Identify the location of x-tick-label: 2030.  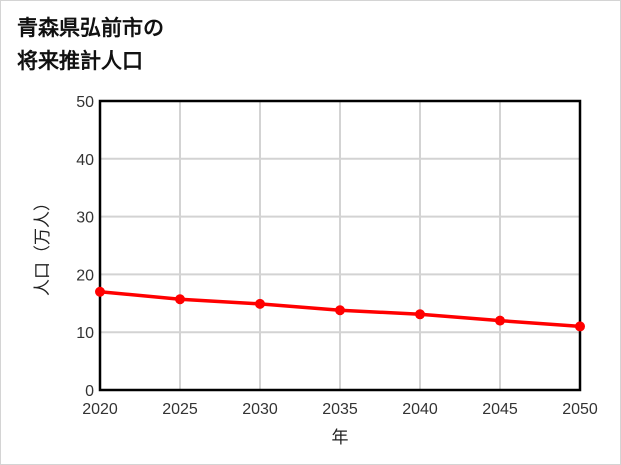
(260, 409).